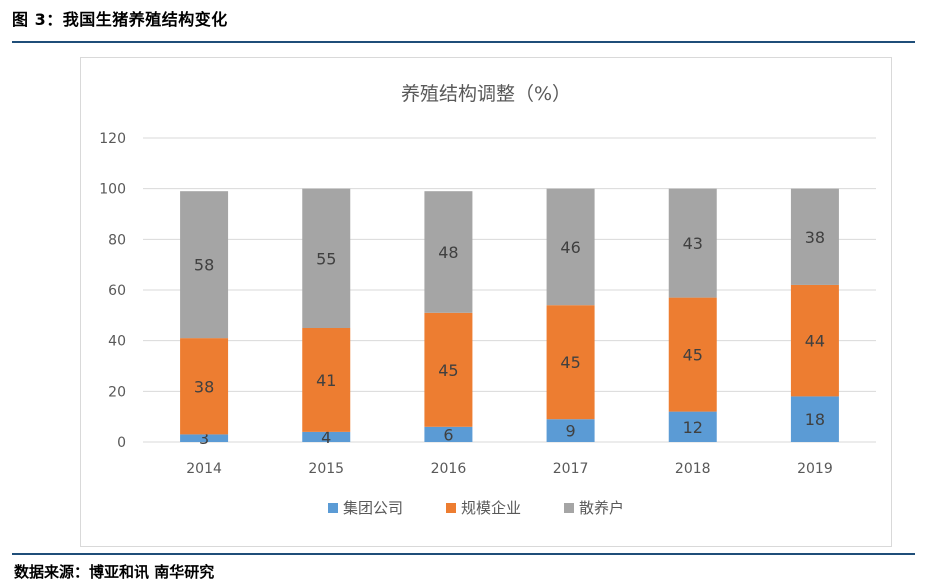 Image resolution: width=947 pixels, height=587 pixels. I want to click on y-tick-label: 60, so click(117, 291).